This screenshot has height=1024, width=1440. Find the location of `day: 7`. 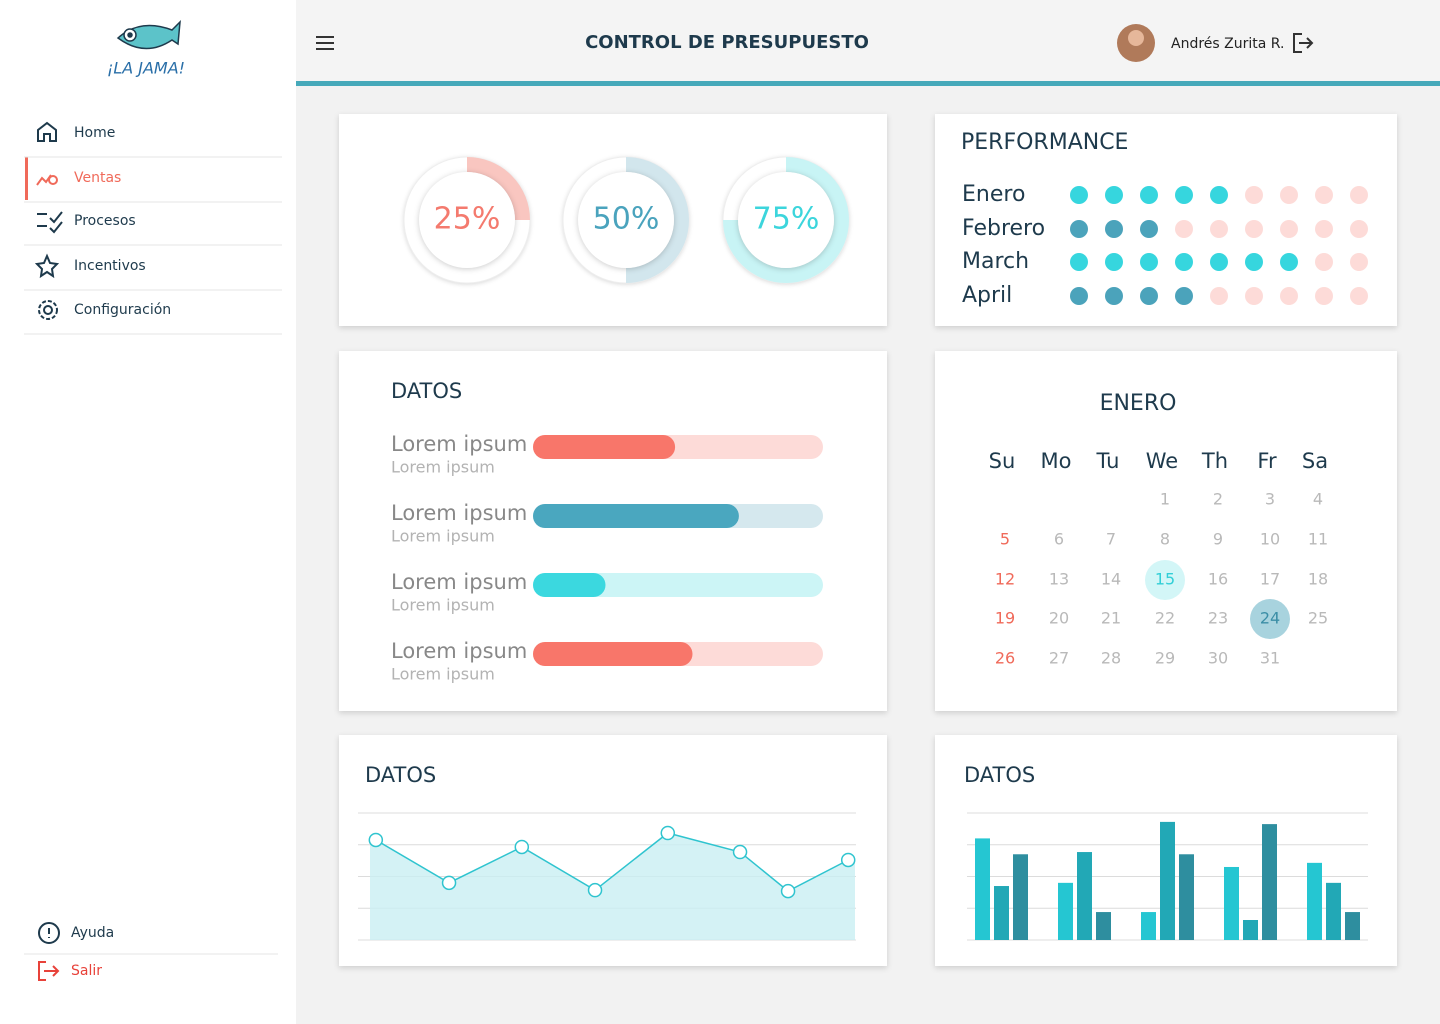

day: 7 is located at coordinates (1111, 539).